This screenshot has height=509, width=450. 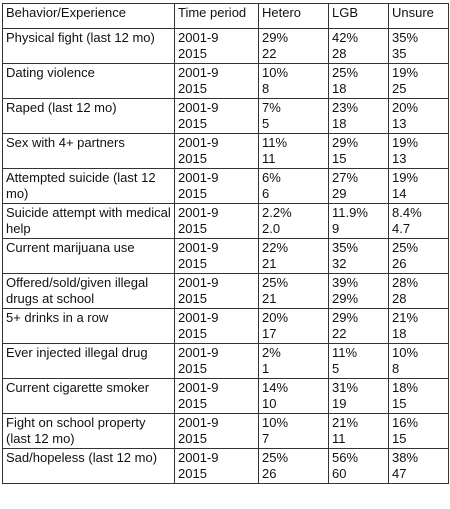 What do you see at coordinates (275, 387) in the screenshot?
I see `hetero-value: 14%` at bounding box center [275, 387].